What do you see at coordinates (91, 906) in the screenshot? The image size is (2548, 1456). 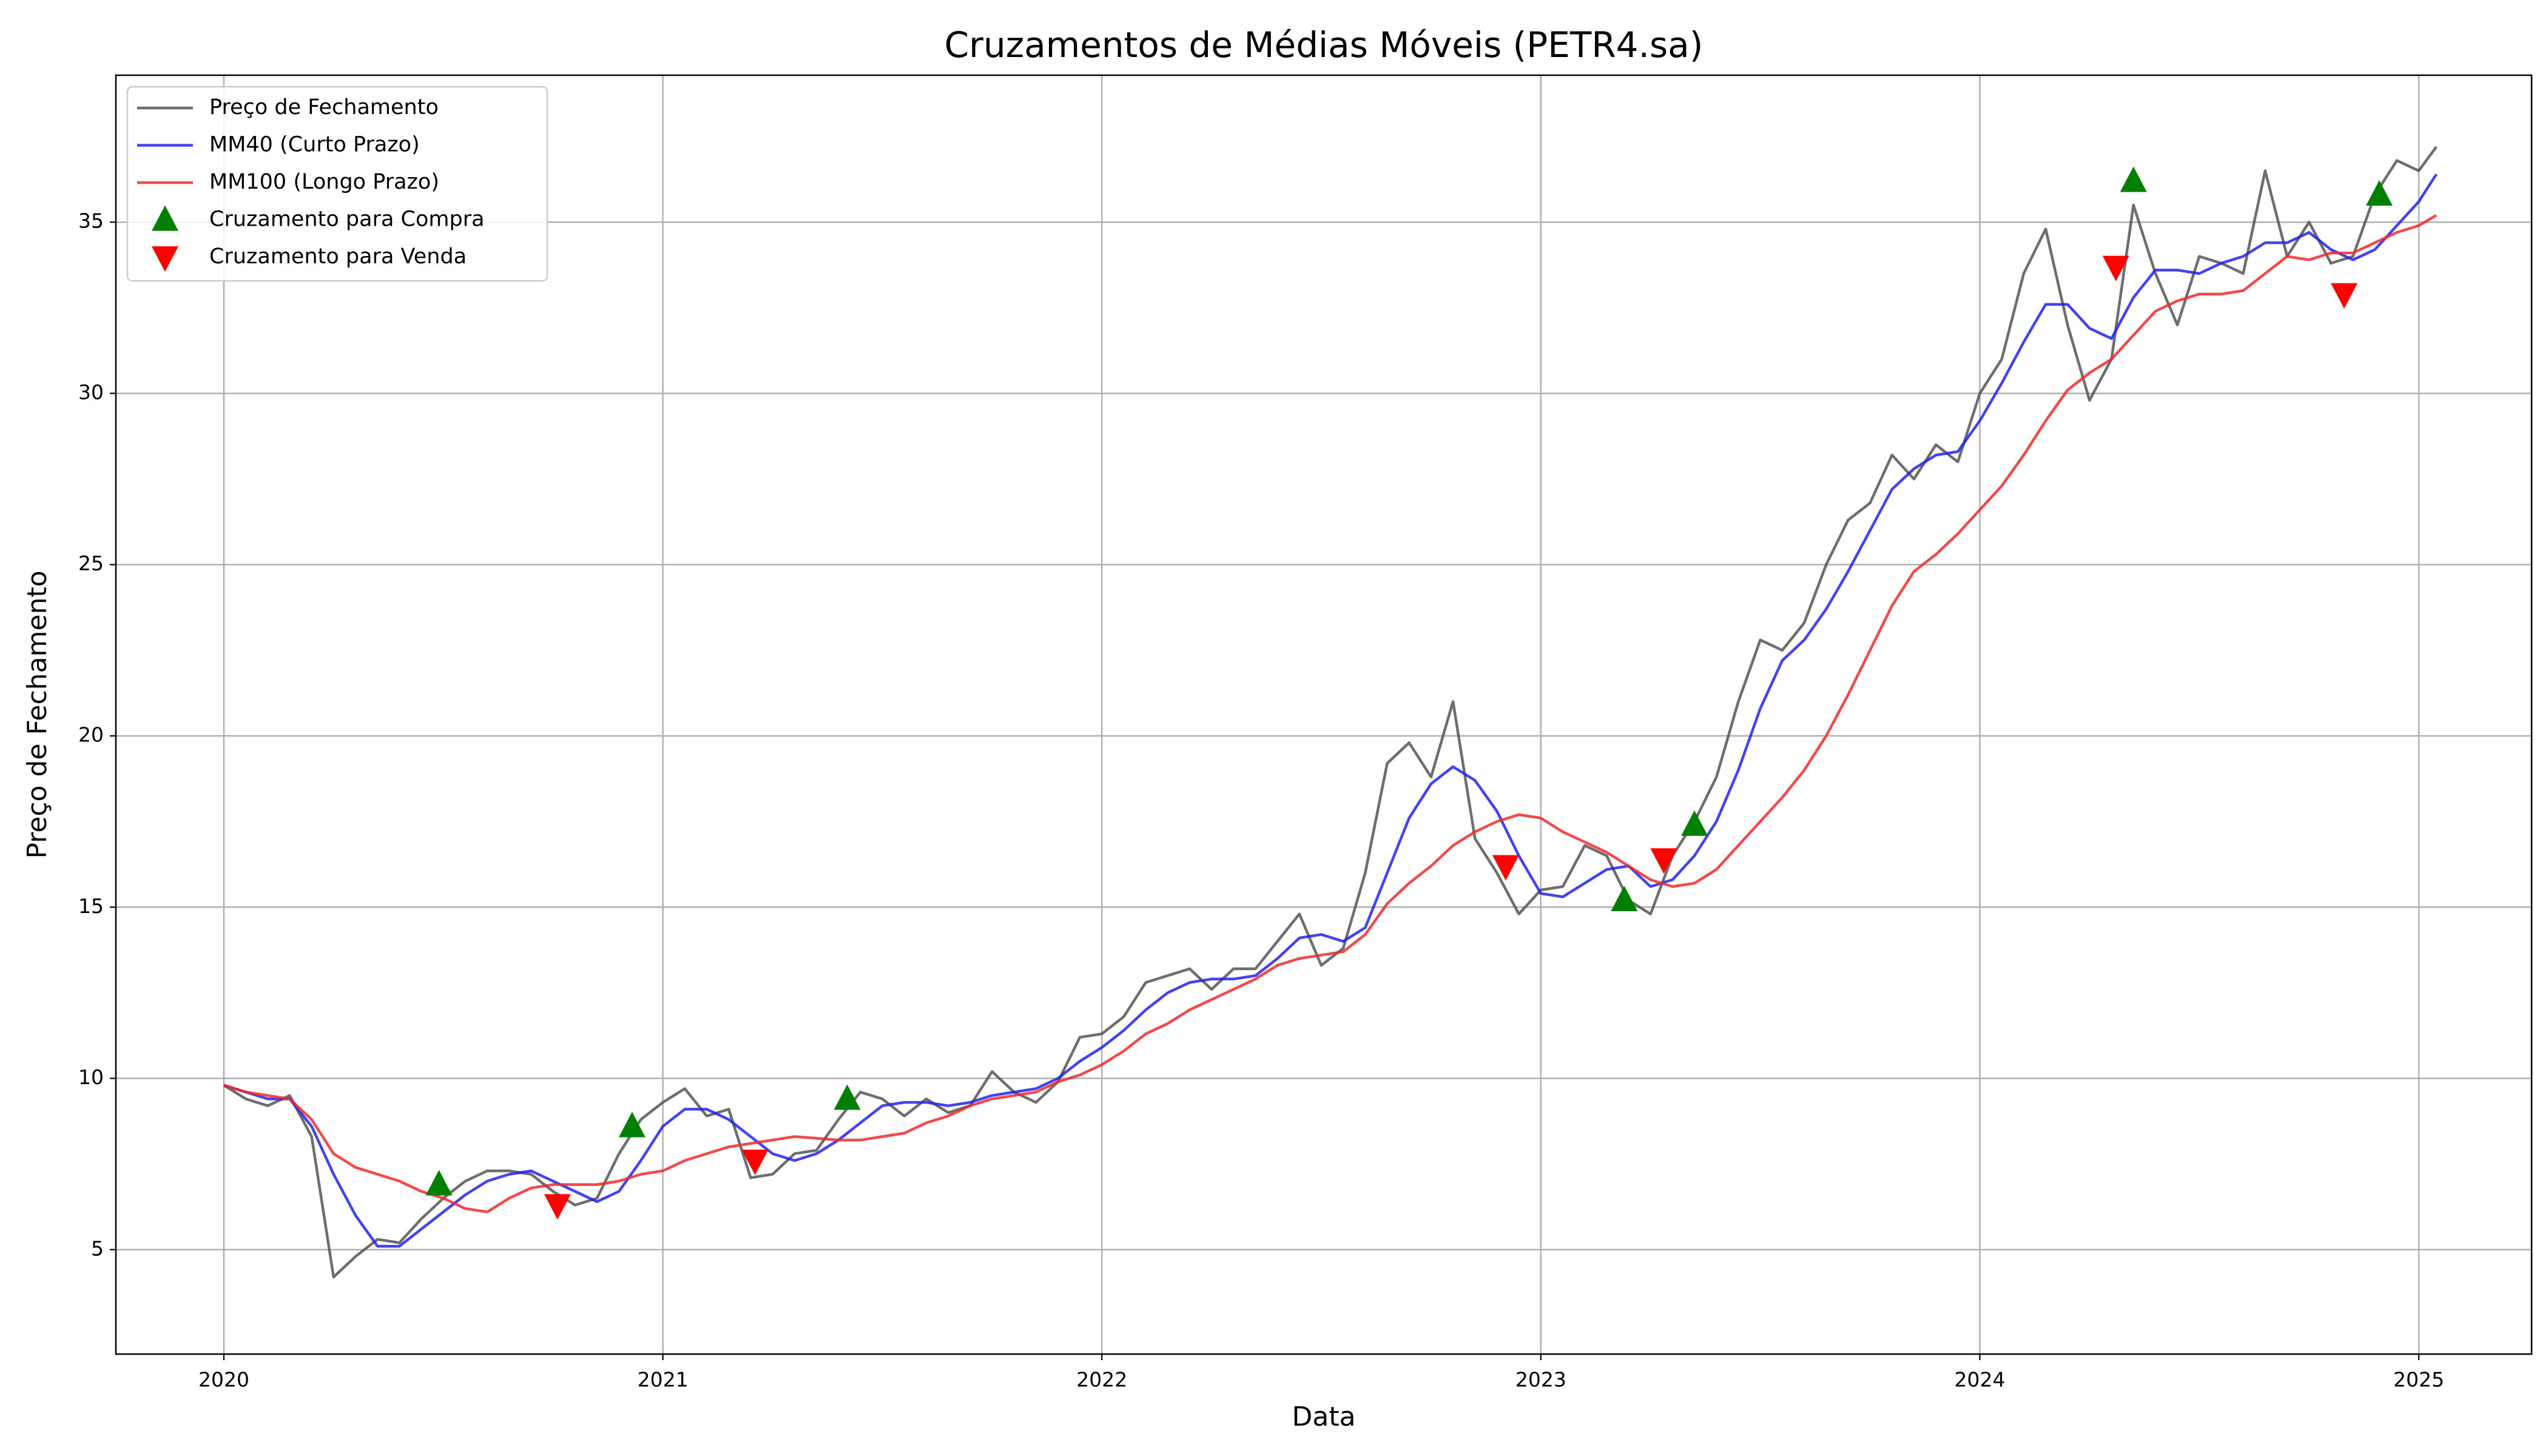 I see `y-tick-label: 15` at bounding box center [91, 906].